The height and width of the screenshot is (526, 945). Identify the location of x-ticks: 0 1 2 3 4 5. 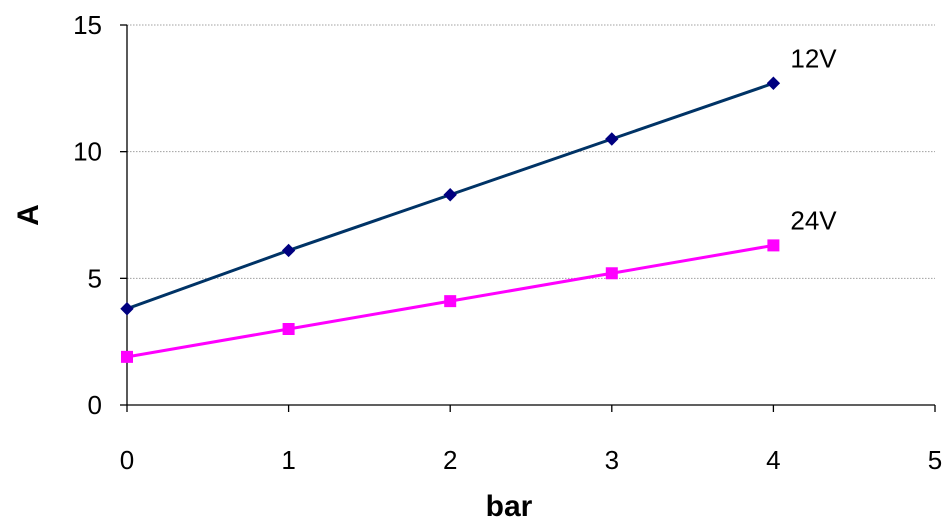
(531, 440).